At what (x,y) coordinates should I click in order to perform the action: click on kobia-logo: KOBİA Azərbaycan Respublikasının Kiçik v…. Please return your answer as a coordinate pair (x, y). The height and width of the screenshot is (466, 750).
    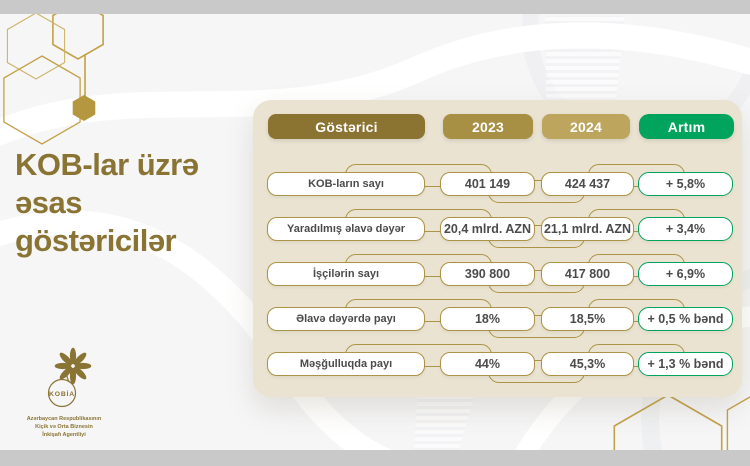
    Looking at the image, I should click on (64, 393).